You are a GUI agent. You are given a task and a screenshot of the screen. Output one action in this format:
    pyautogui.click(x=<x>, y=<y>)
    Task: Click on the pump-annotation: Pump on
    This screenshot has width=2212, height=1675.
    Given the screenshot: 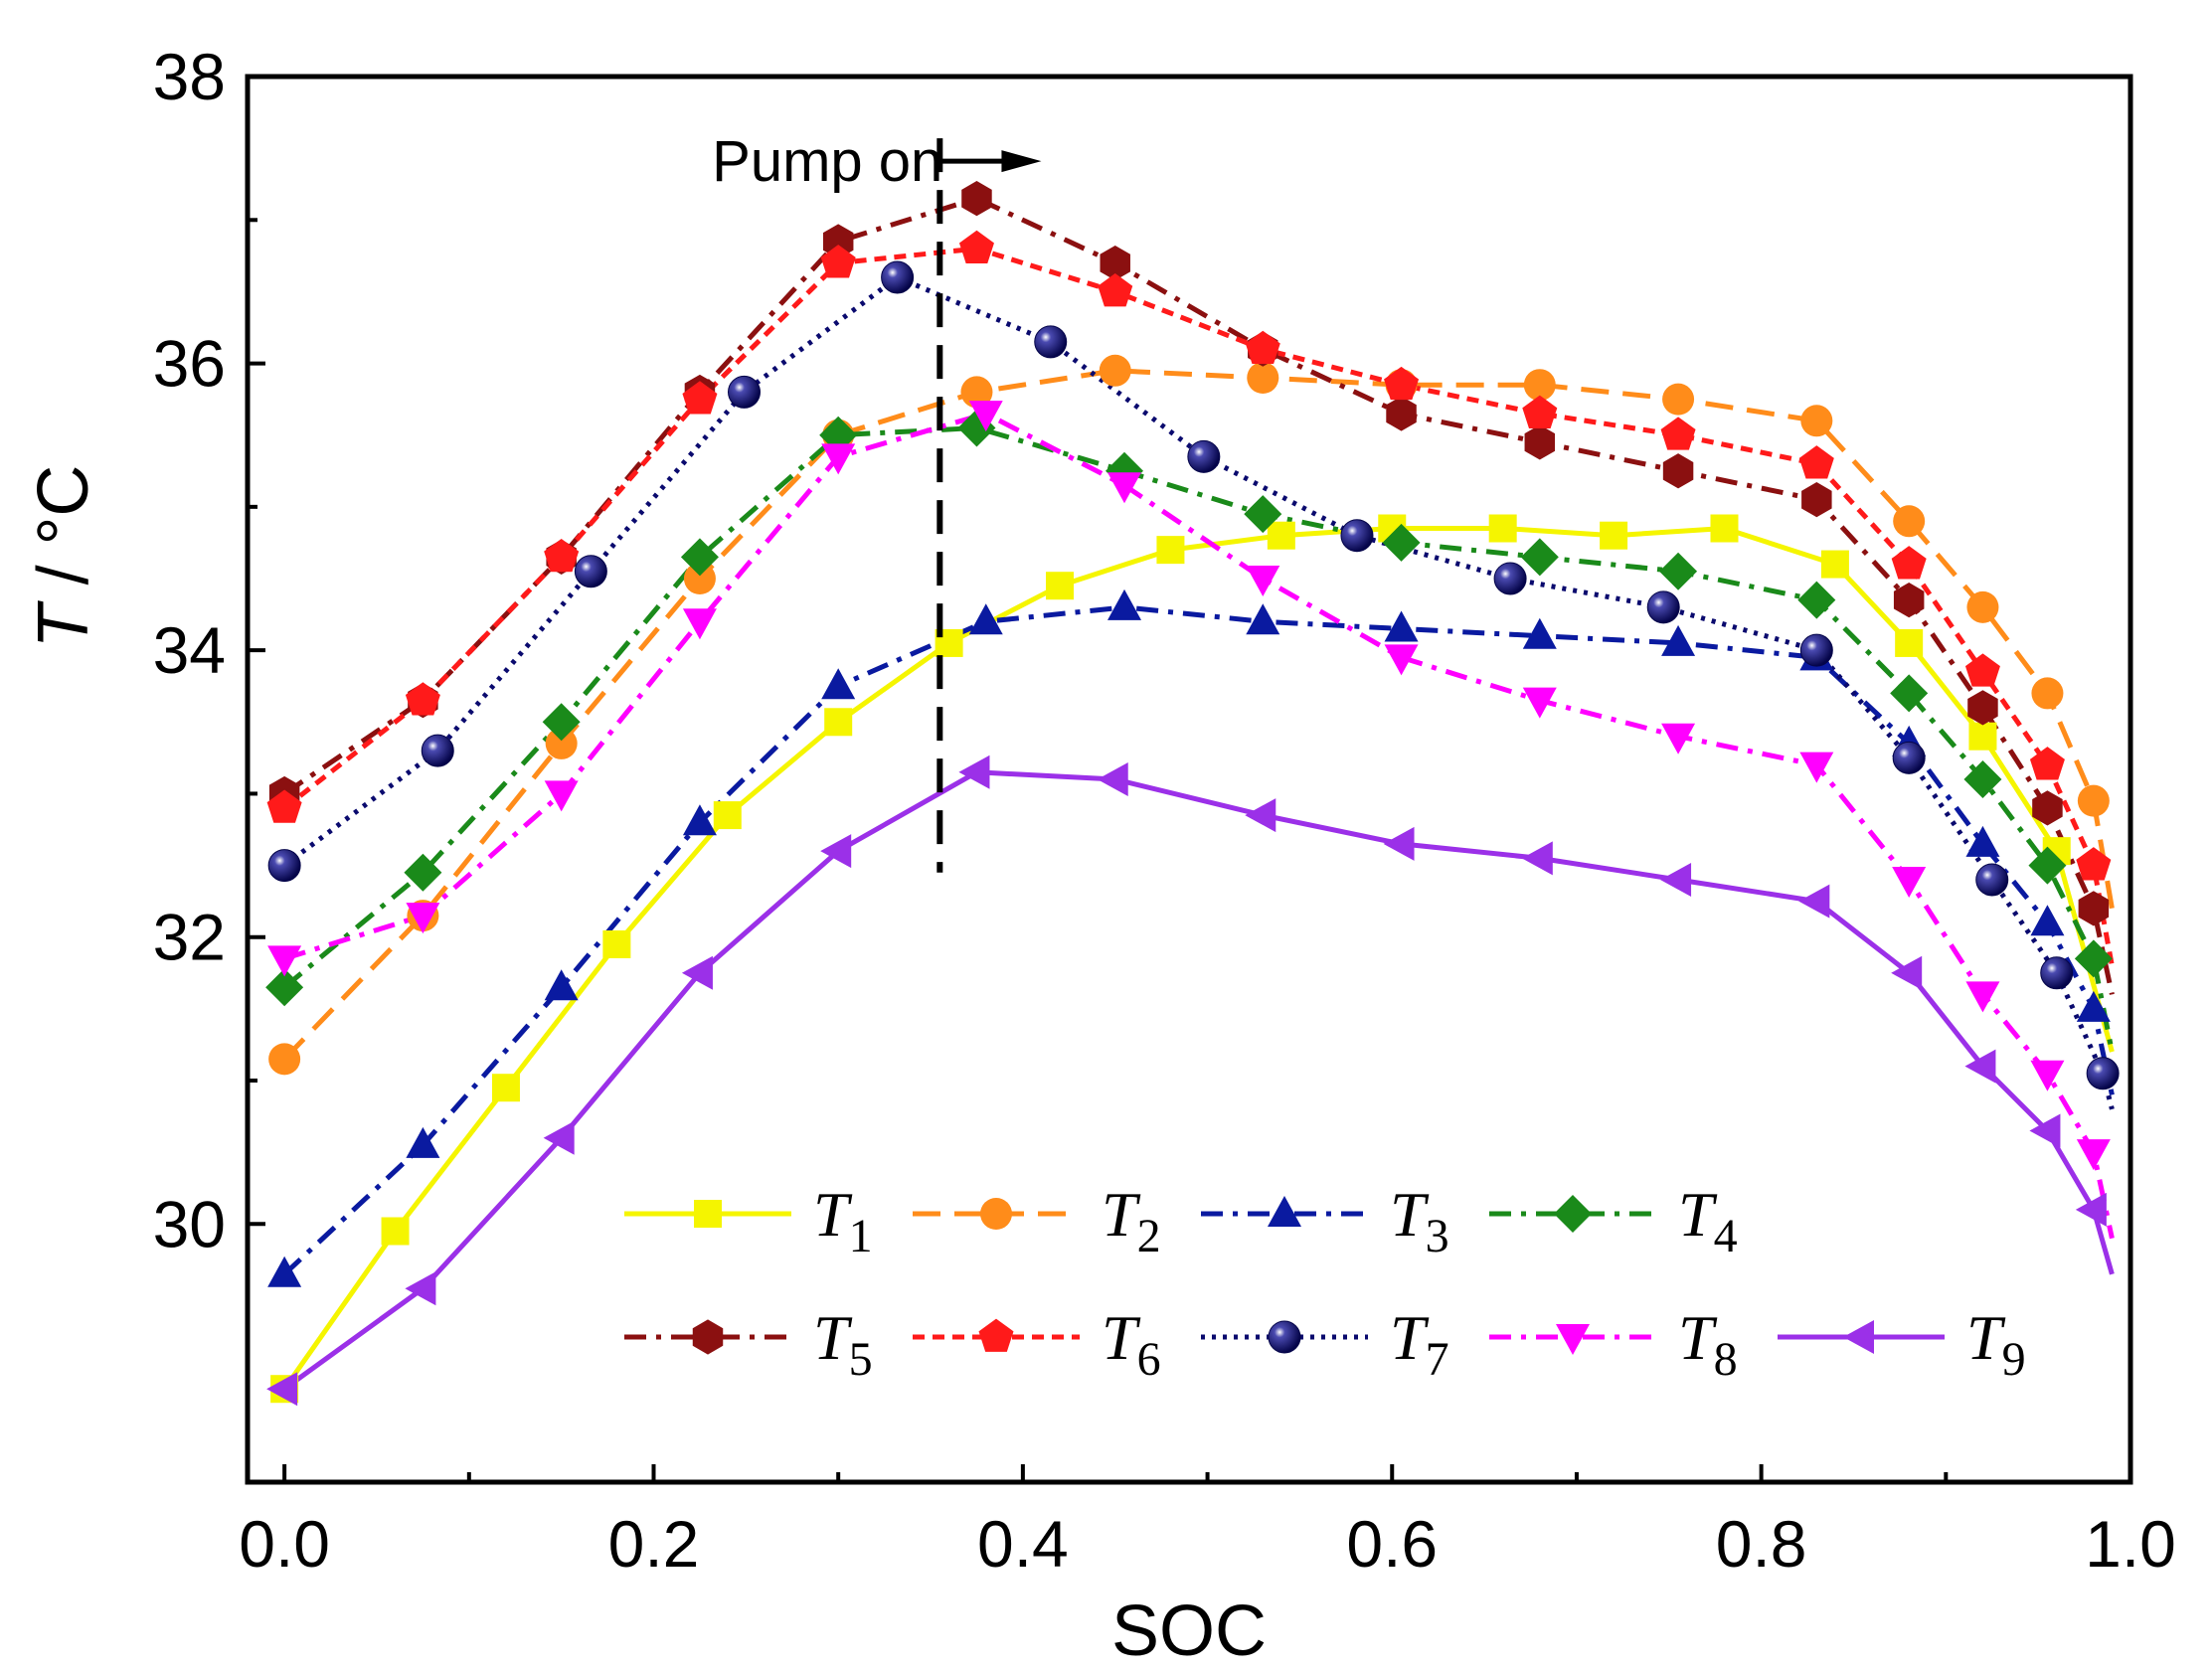 What is the action you would take?
    pyautogui.click(x=877, y=501)
    